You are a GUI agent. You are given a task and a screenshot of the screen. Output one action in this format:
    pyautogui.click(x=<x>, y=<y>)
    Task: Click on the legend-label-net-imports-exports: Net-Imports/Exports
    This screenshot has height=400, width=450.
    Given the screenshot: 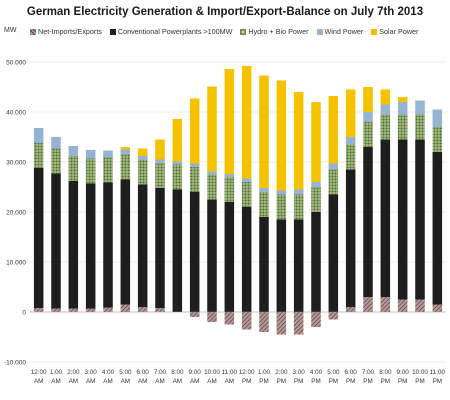 What is the action you would take?
    pyautogui.click(x=70, y=31)
    